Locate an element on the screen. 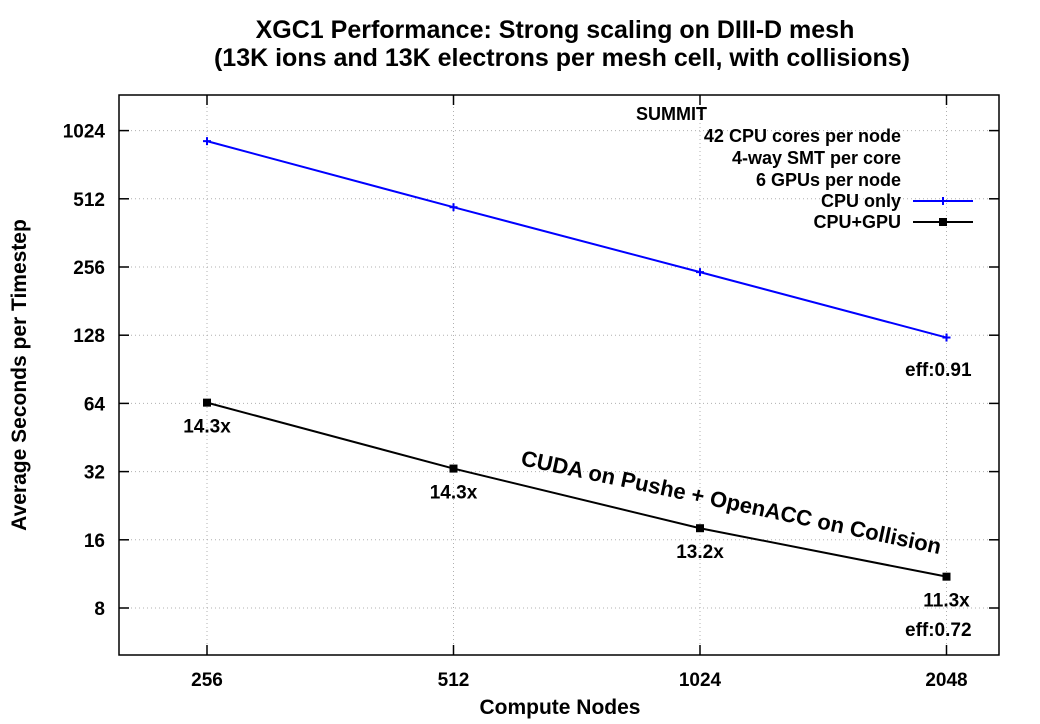 The width and height of the screenshot is (1040, 724). legend-marker-cpu-gpu is located at coordinates (943, 222).